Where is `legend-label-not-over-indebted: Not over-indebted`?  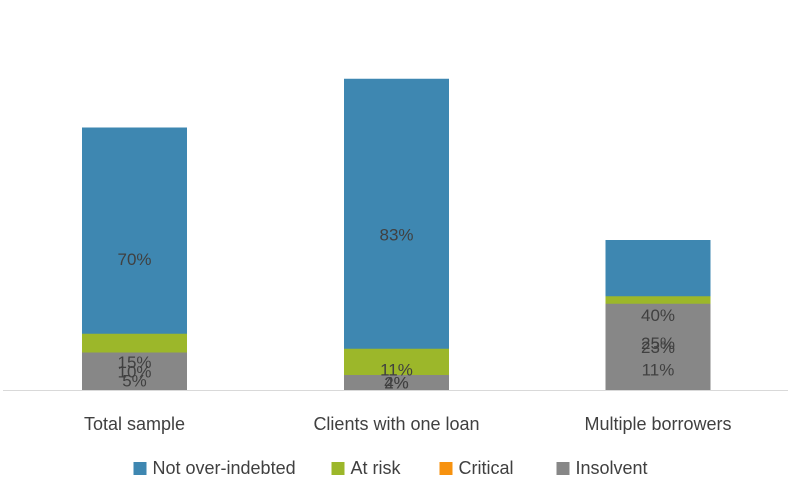 legend-label-not-over-indebted: Not over-indebted is located at coordinates (224, 468).